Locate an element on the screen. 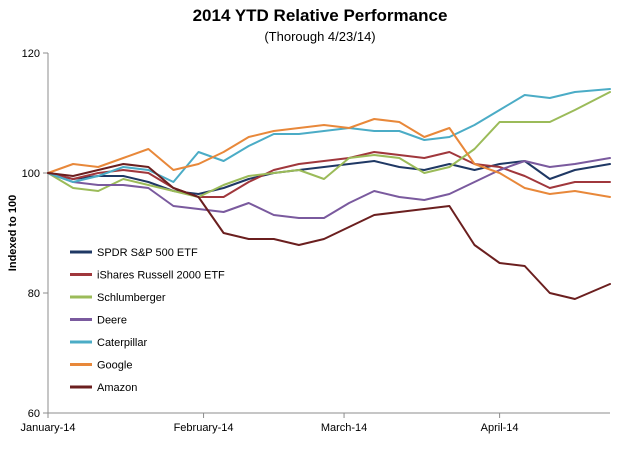 The width and height of the screenshot is (640, 463). chart-title: 2014 YTD Relative Performance is located at coordinates (320, 15).